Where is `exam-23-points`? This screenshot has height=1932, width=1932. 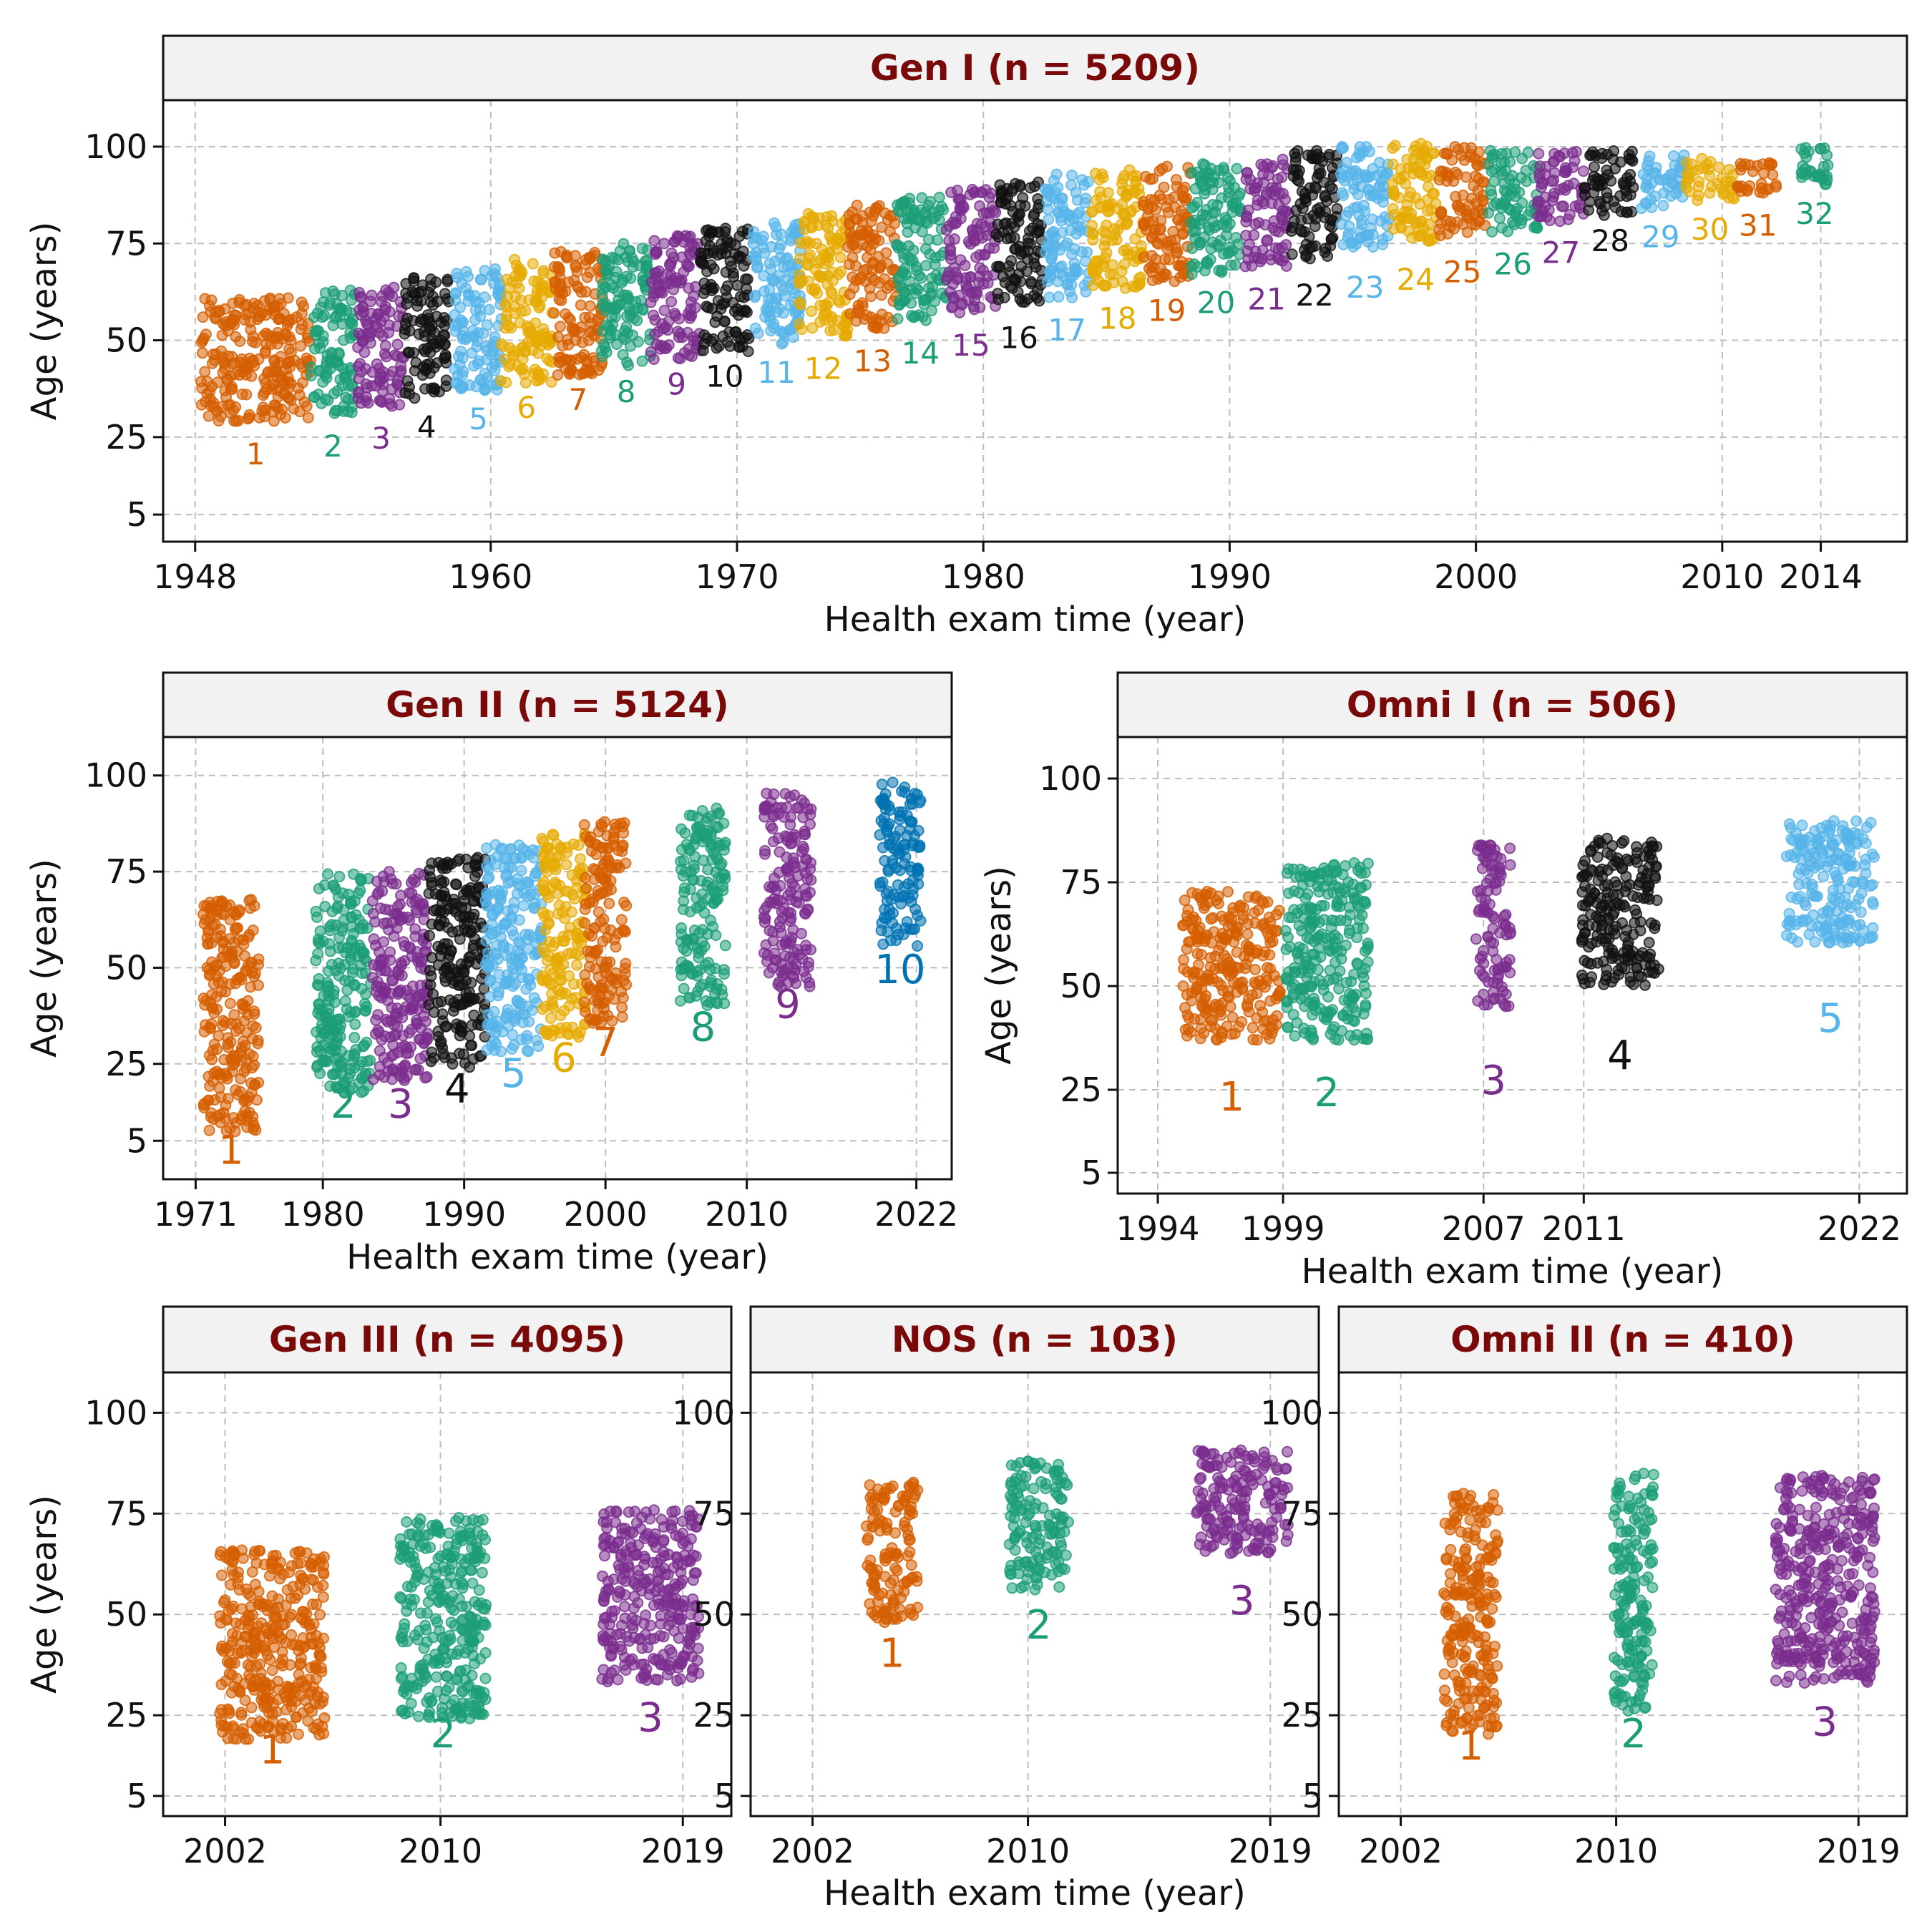 exam-23-points is located at coordinates (1365, 197).